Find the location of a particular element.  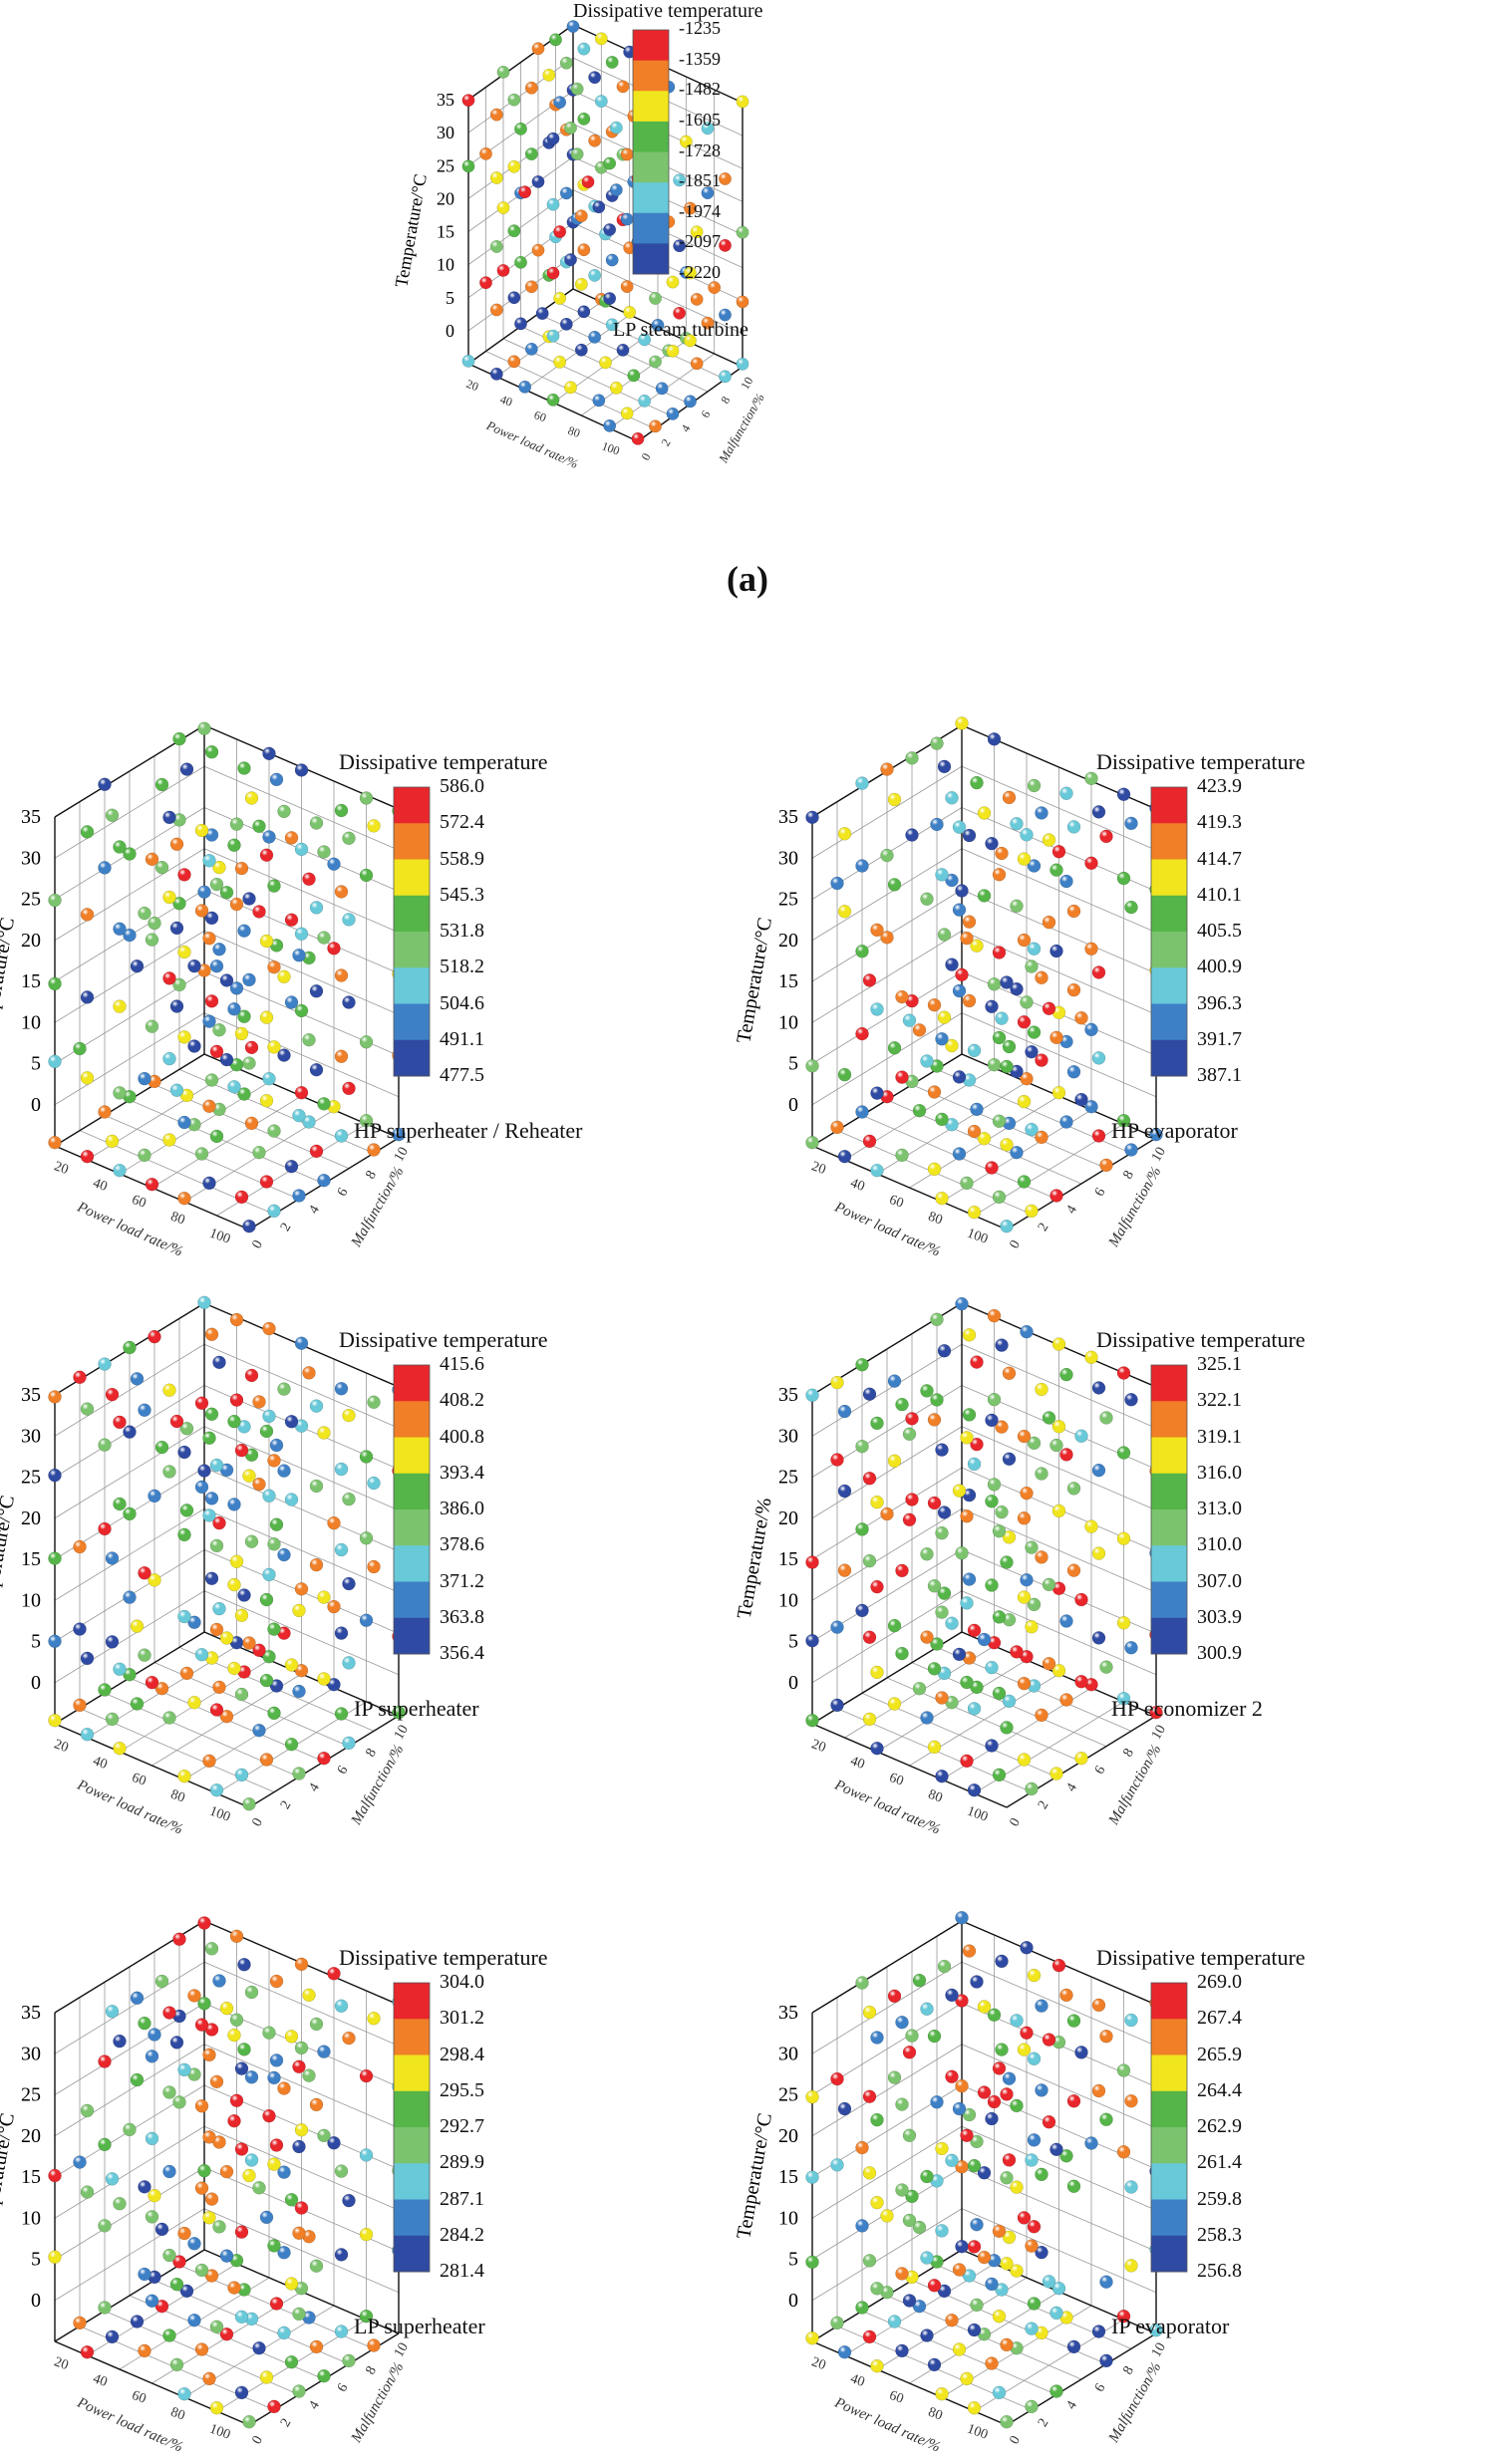

colorbar-tick-label: 386.0 is located at coordinates (462, 1509).